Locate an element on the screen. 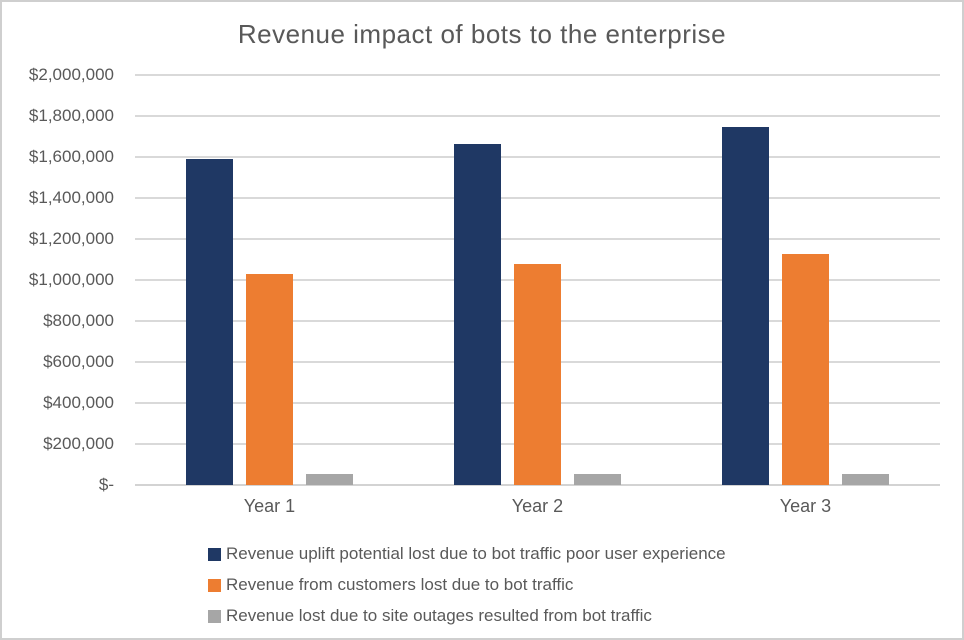 The image size is (964, 640). y-axis-tick-label: $1,200,000 is located at coordinates (71, 238).